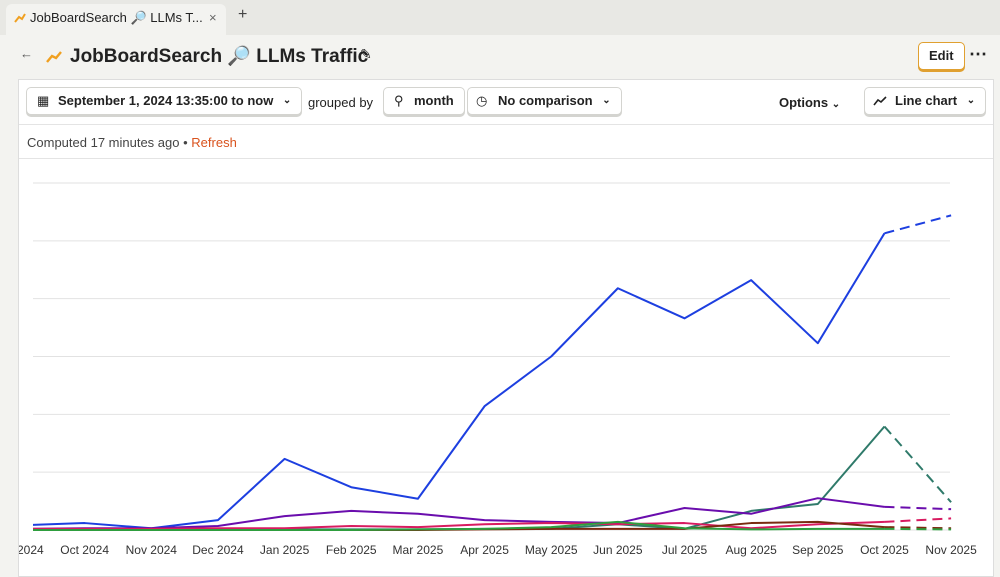 Image resolution: width=1000 pixels, height=577 pixels. I want to click on calendar-icon: ▦, so click(43, 100).